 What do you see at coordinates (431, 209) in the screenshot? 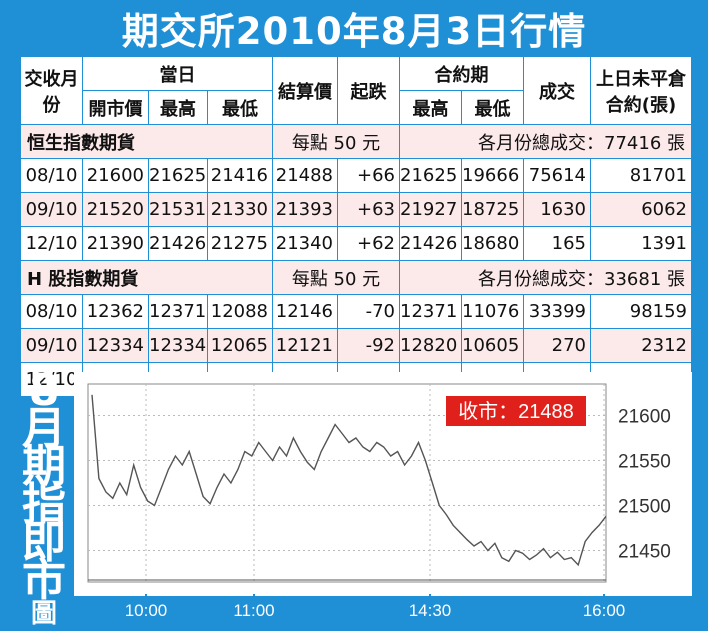
I see `cell-contract-high: 21927` at bounding box center [431, 209].